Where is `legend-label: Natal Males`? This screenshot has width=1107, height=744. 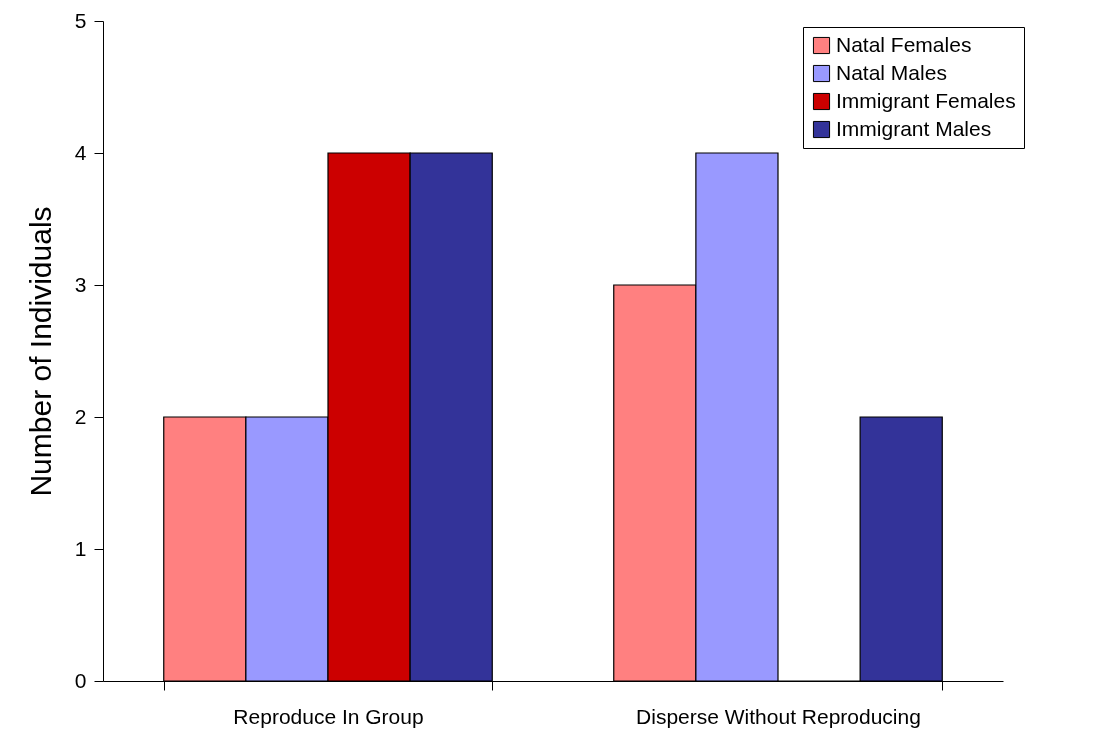
legend-label: Natal Males is located at coordinates (891, 72).